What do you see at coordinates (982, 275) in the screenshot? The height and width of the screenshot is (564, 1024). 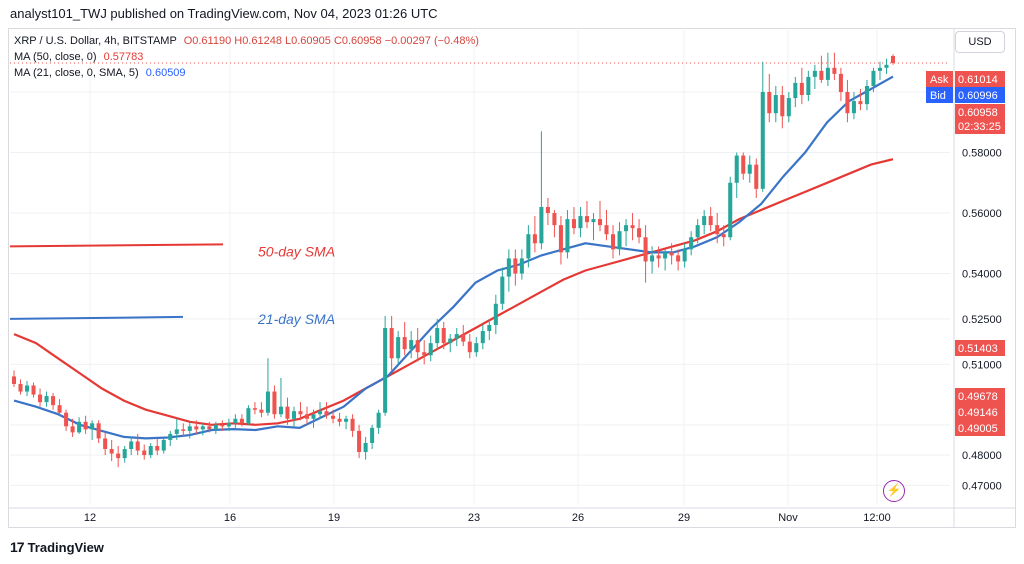 I see `y-tick-label: 0.54000` at bounding box center [982, 275].